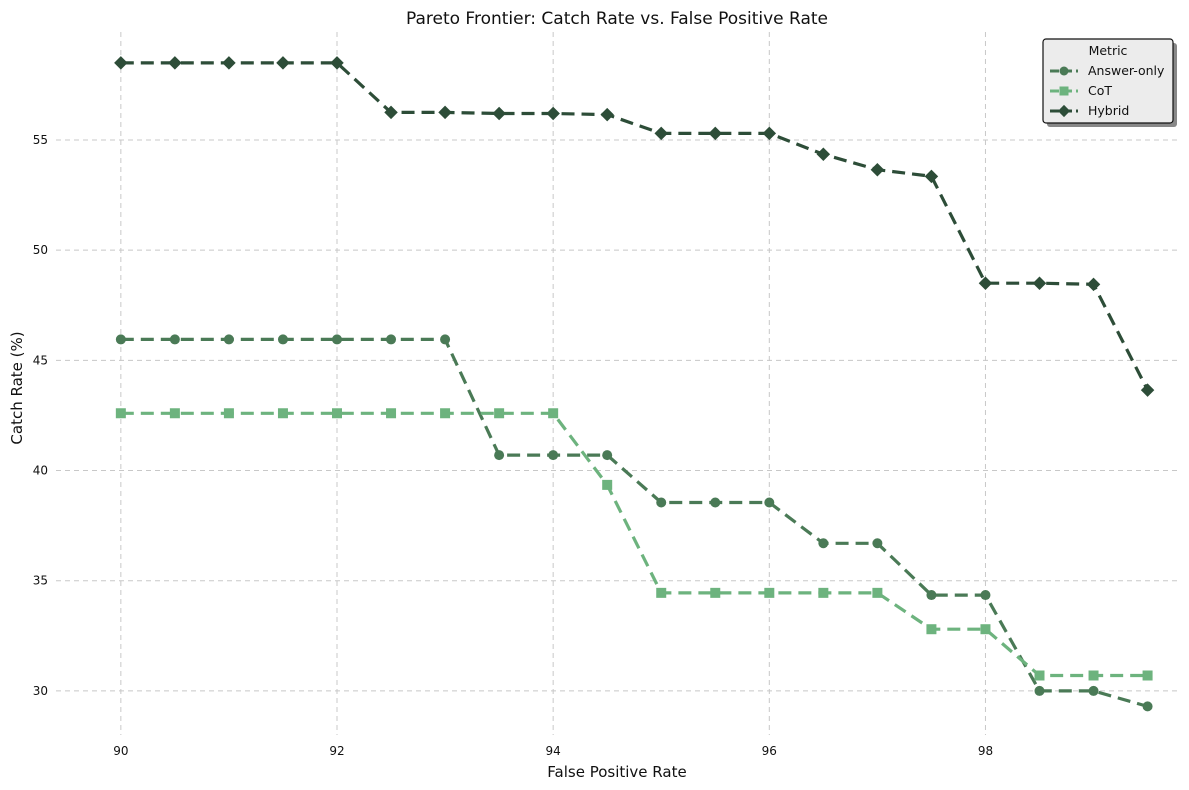 The width and height of the screenshot is (1189, 790). I want to click on legend-entry: Hybrid, so click(1089, 110).